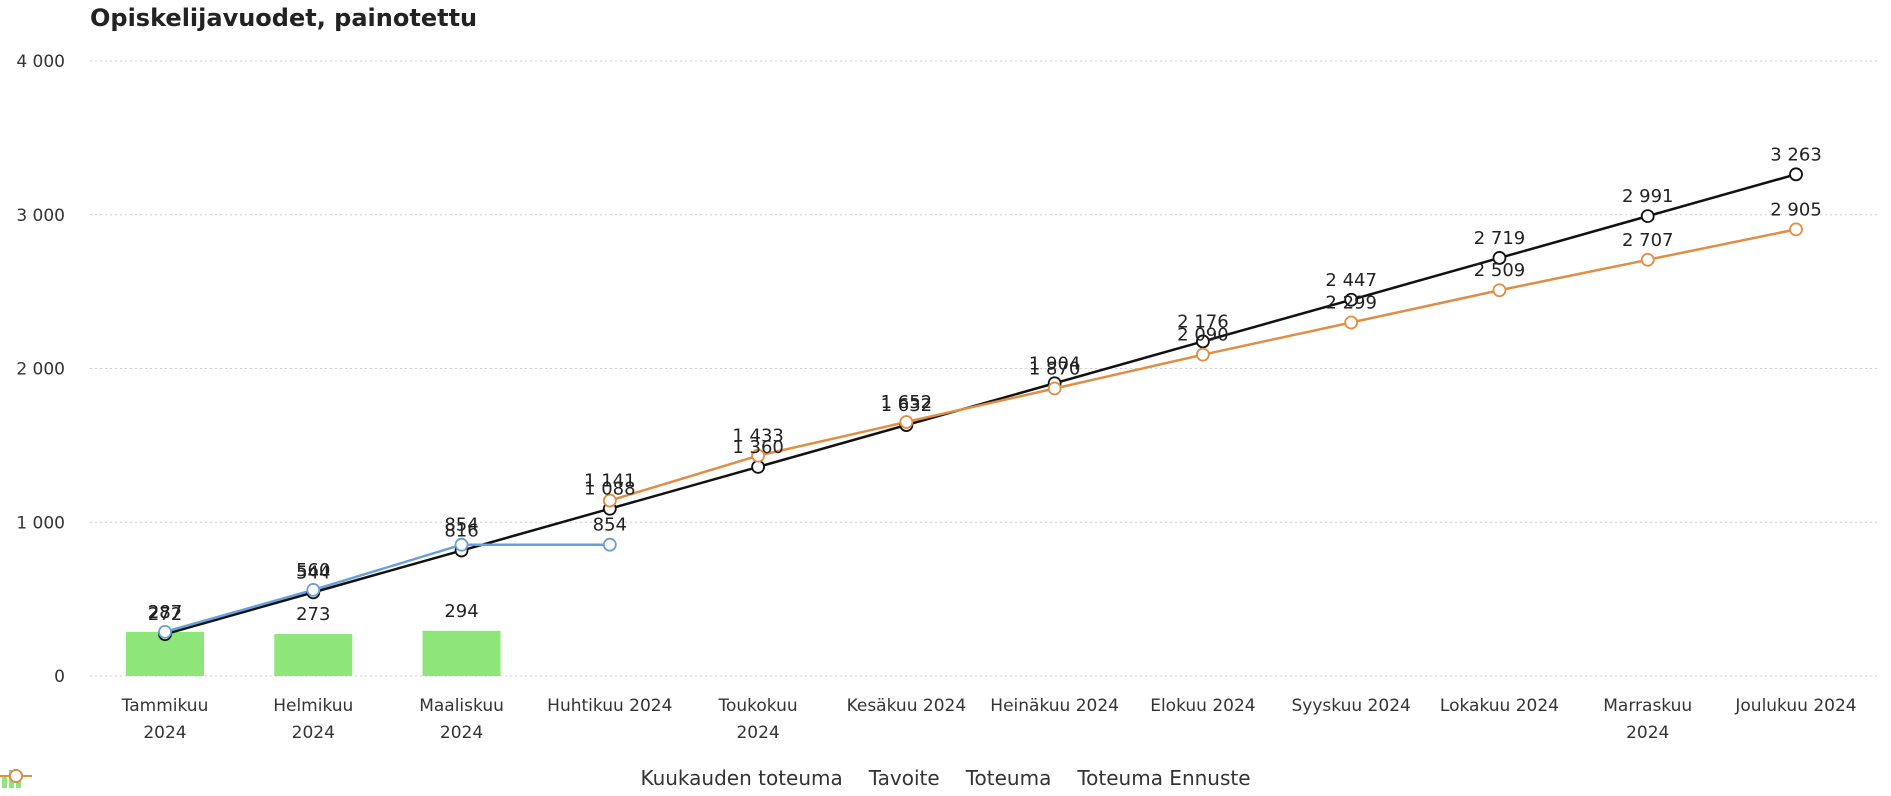 The width and height of the screenshot is (1891, 796). What do you see at coordinates (907, 402) in the screenshot?
I see `data-label: 1 652` at bounding box center [907, 402].